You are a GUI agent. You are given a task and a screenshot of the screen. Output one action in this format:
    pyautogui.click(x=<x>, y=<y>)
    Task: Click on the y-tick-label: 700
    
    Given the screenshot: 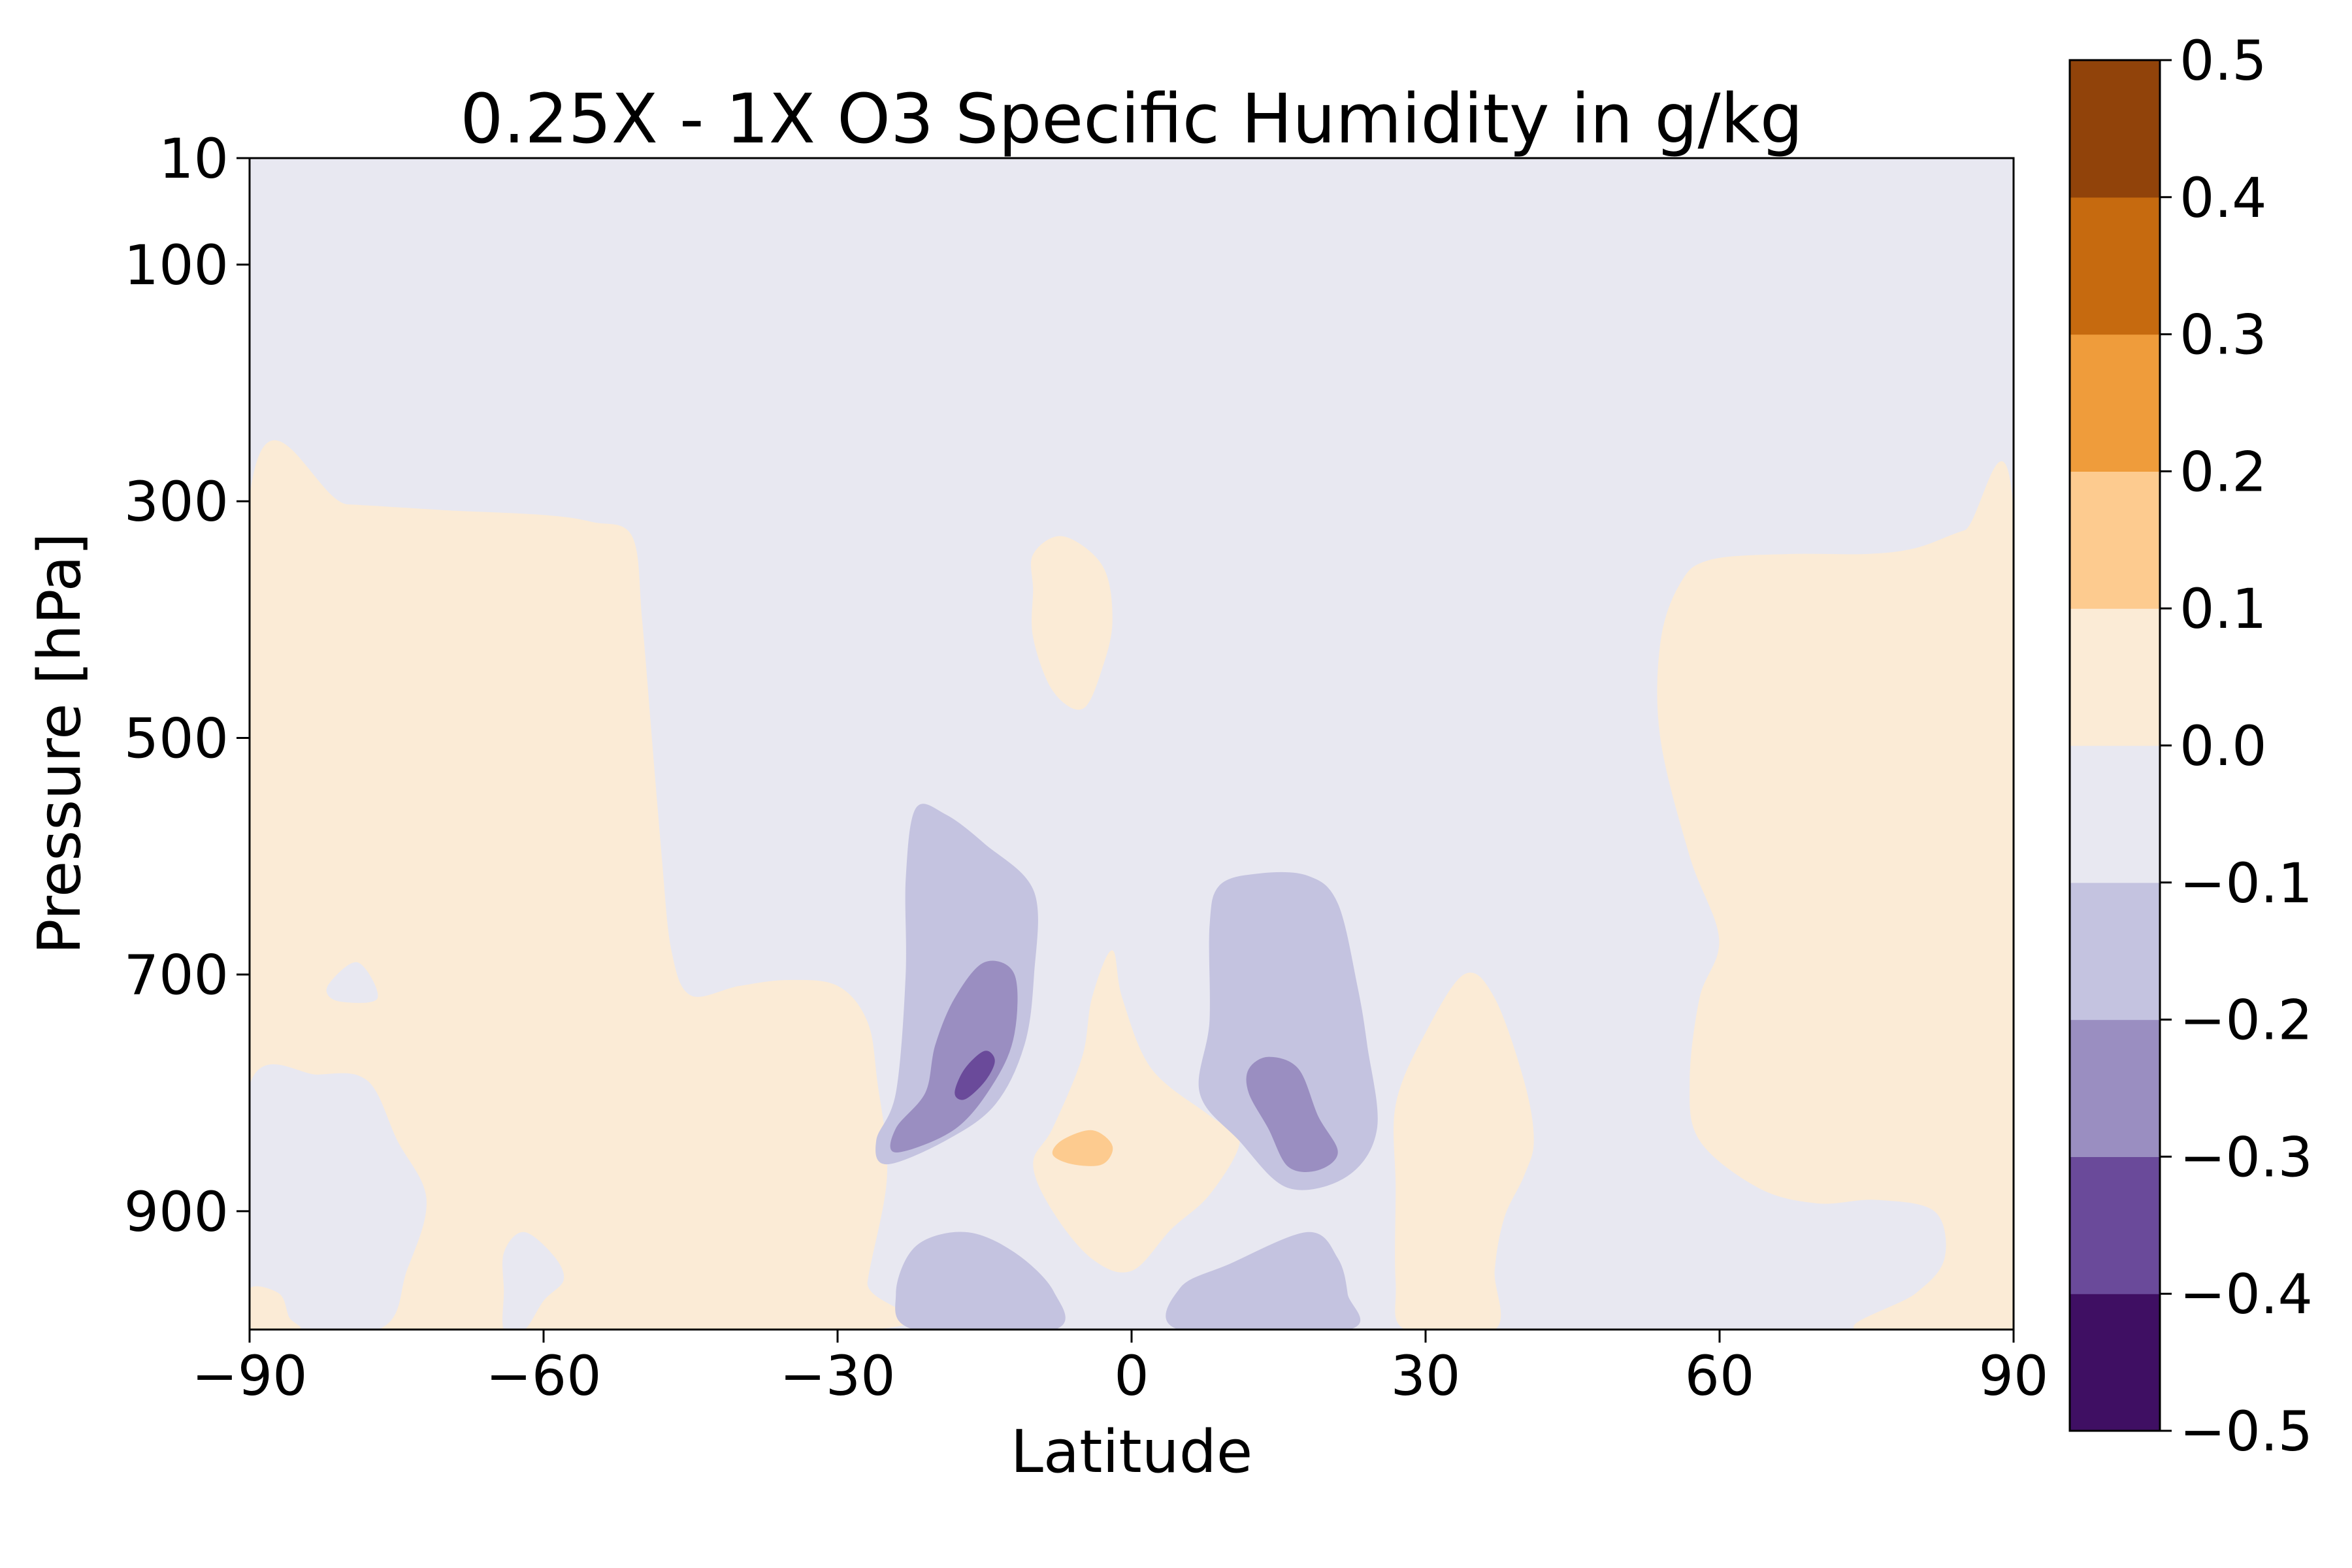 What is the action you would take?
    pyautogui.click(x=176, y=975)
    